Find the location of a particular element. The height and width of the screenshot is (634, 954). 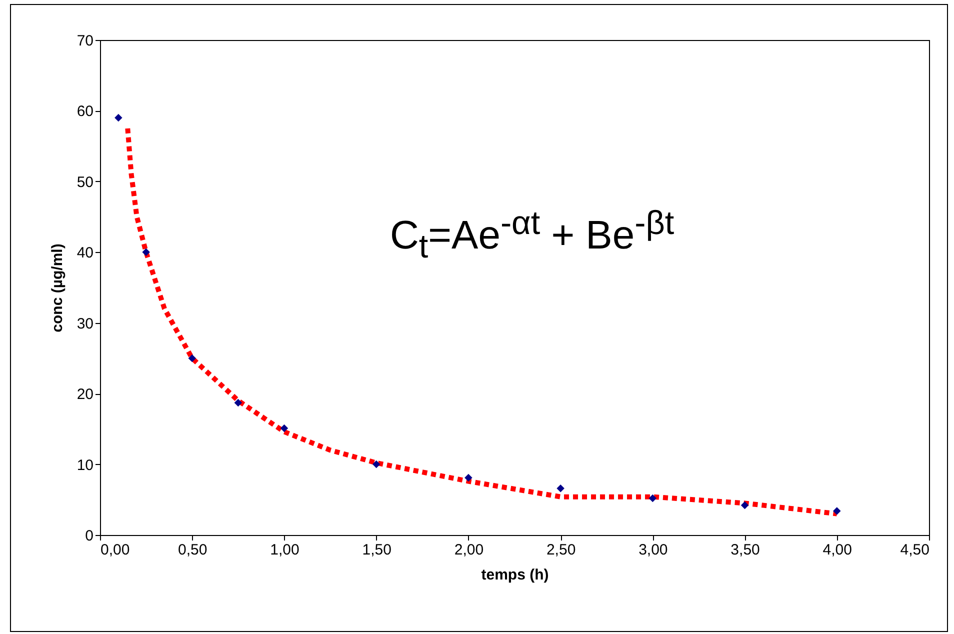

y-tick-label: 40 is located at coordinates (85, 253).